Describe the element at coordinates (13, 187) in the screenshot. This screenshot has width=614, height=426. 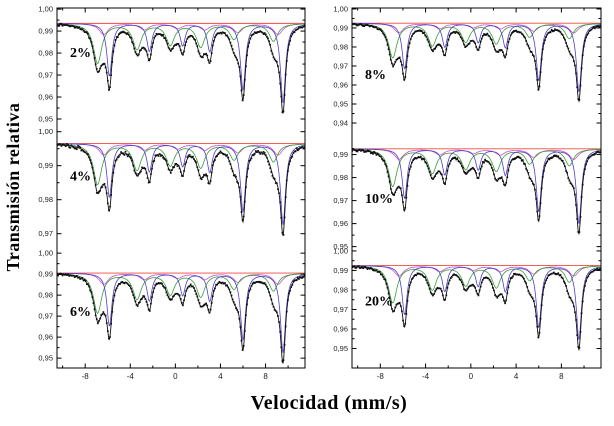
I see `y-axis-title: Transmisión relativa` at that location.